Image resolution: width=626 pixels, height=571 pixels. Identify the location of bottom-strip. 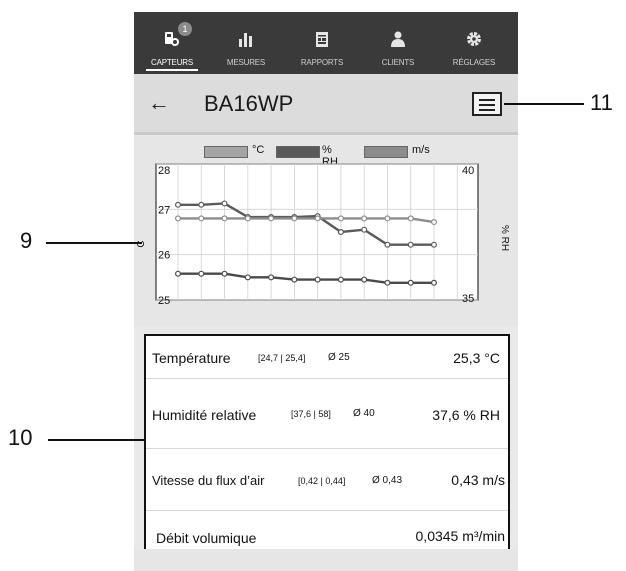
(326, 560).